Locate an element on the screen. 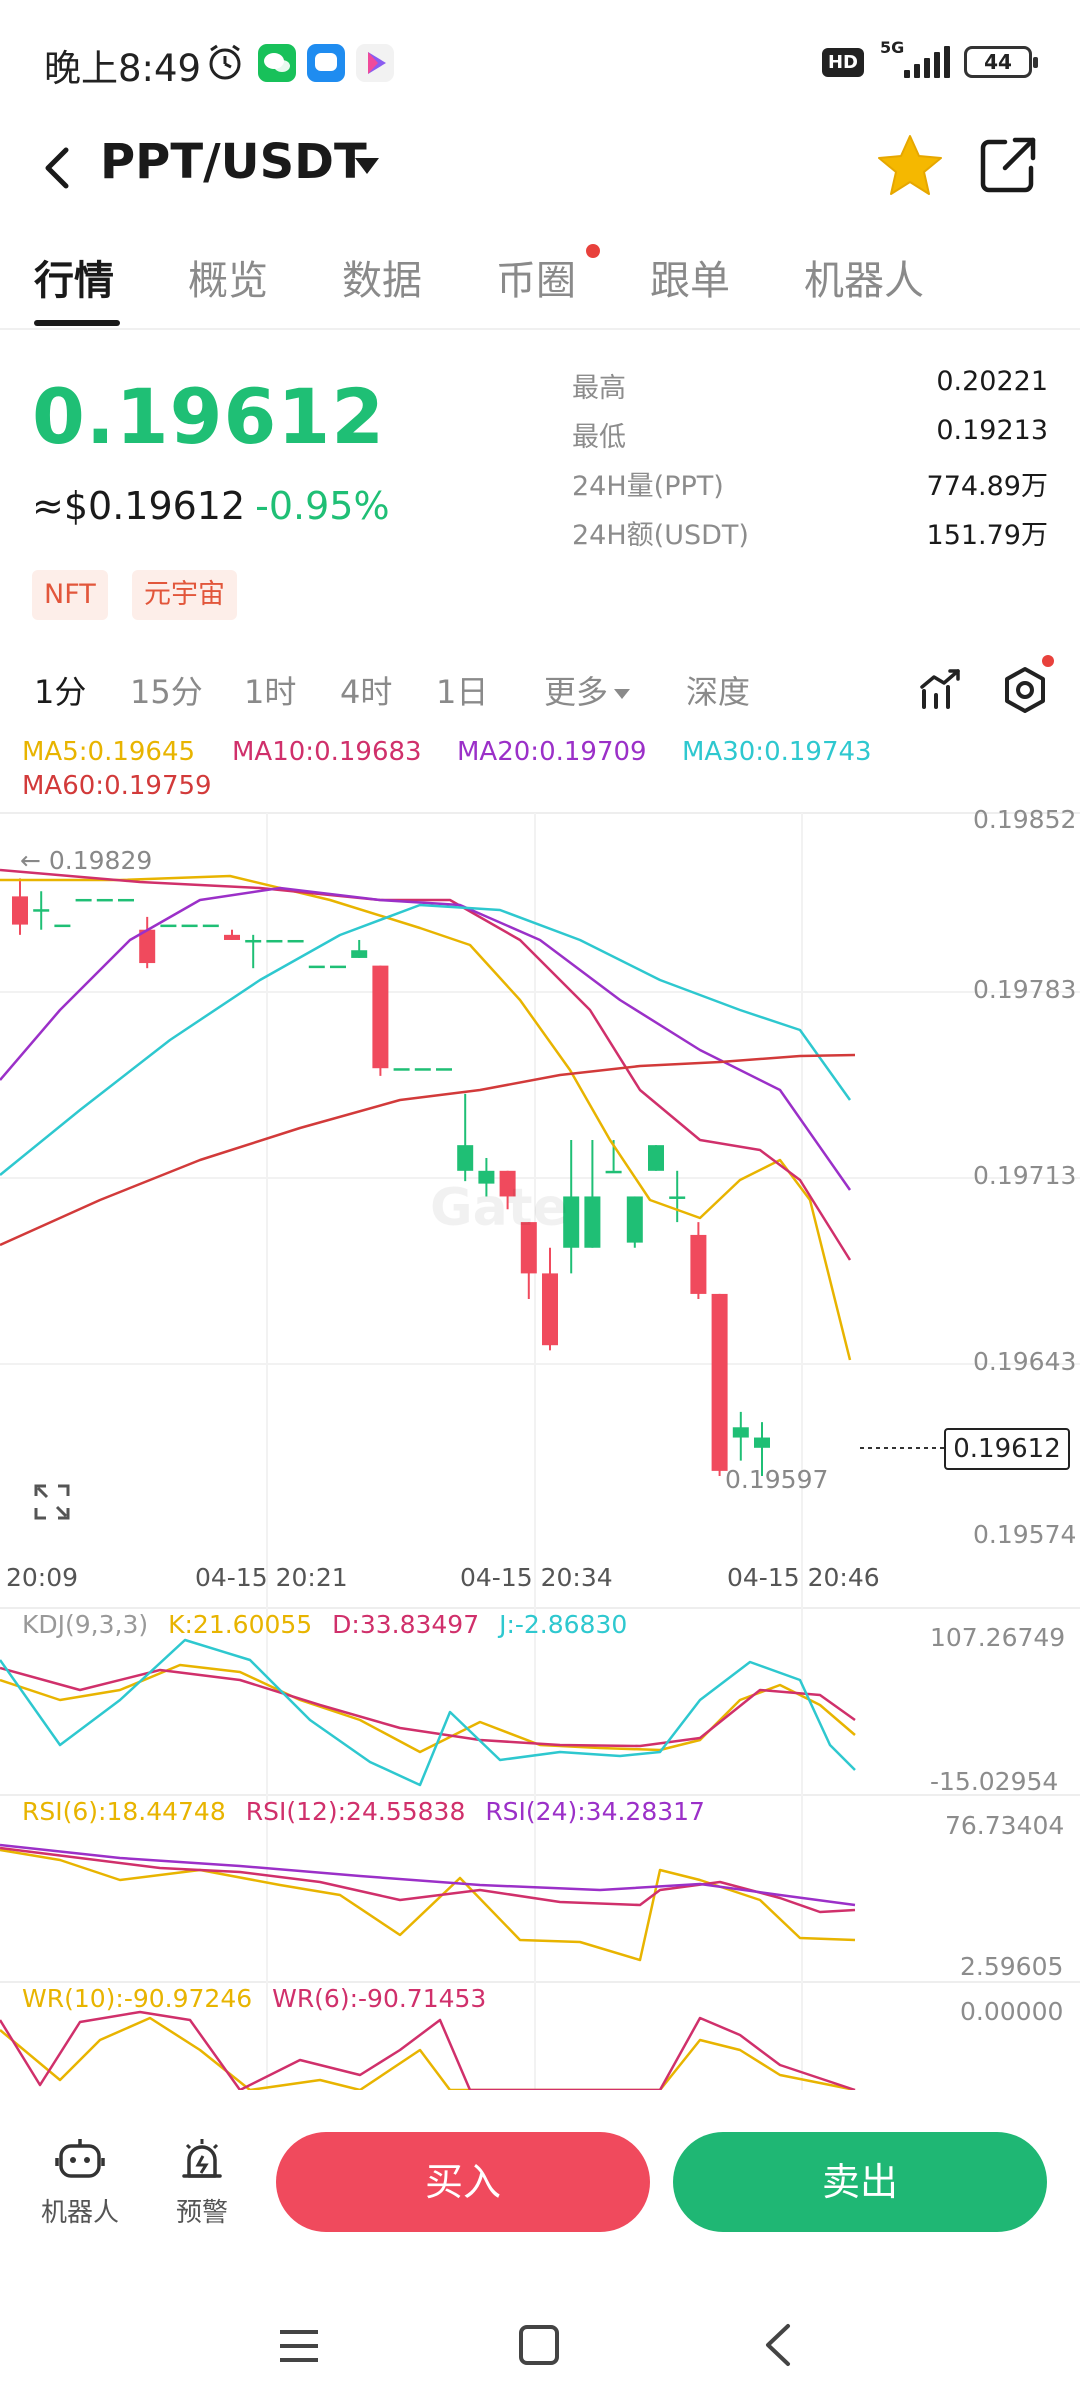  robot-button: 机器人 is located at coordinates (80, 2182).